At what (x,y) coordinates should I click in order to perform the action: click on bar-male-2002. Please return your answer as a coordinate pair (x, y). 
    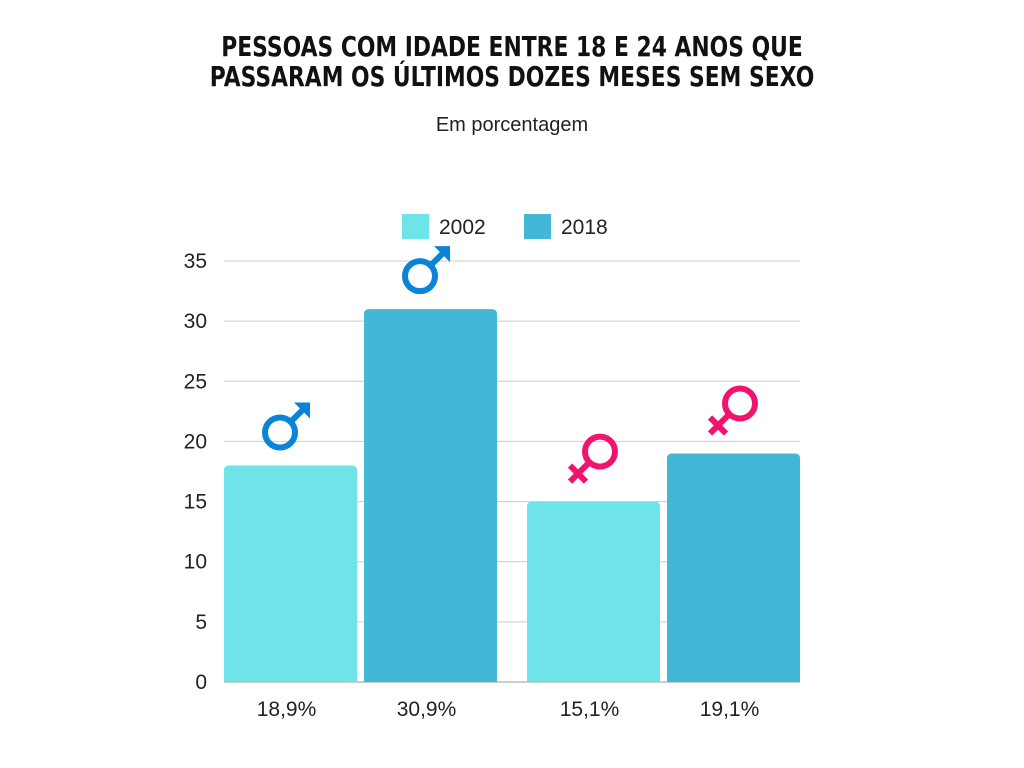
    Looking at the image, I should click on (290, 573).